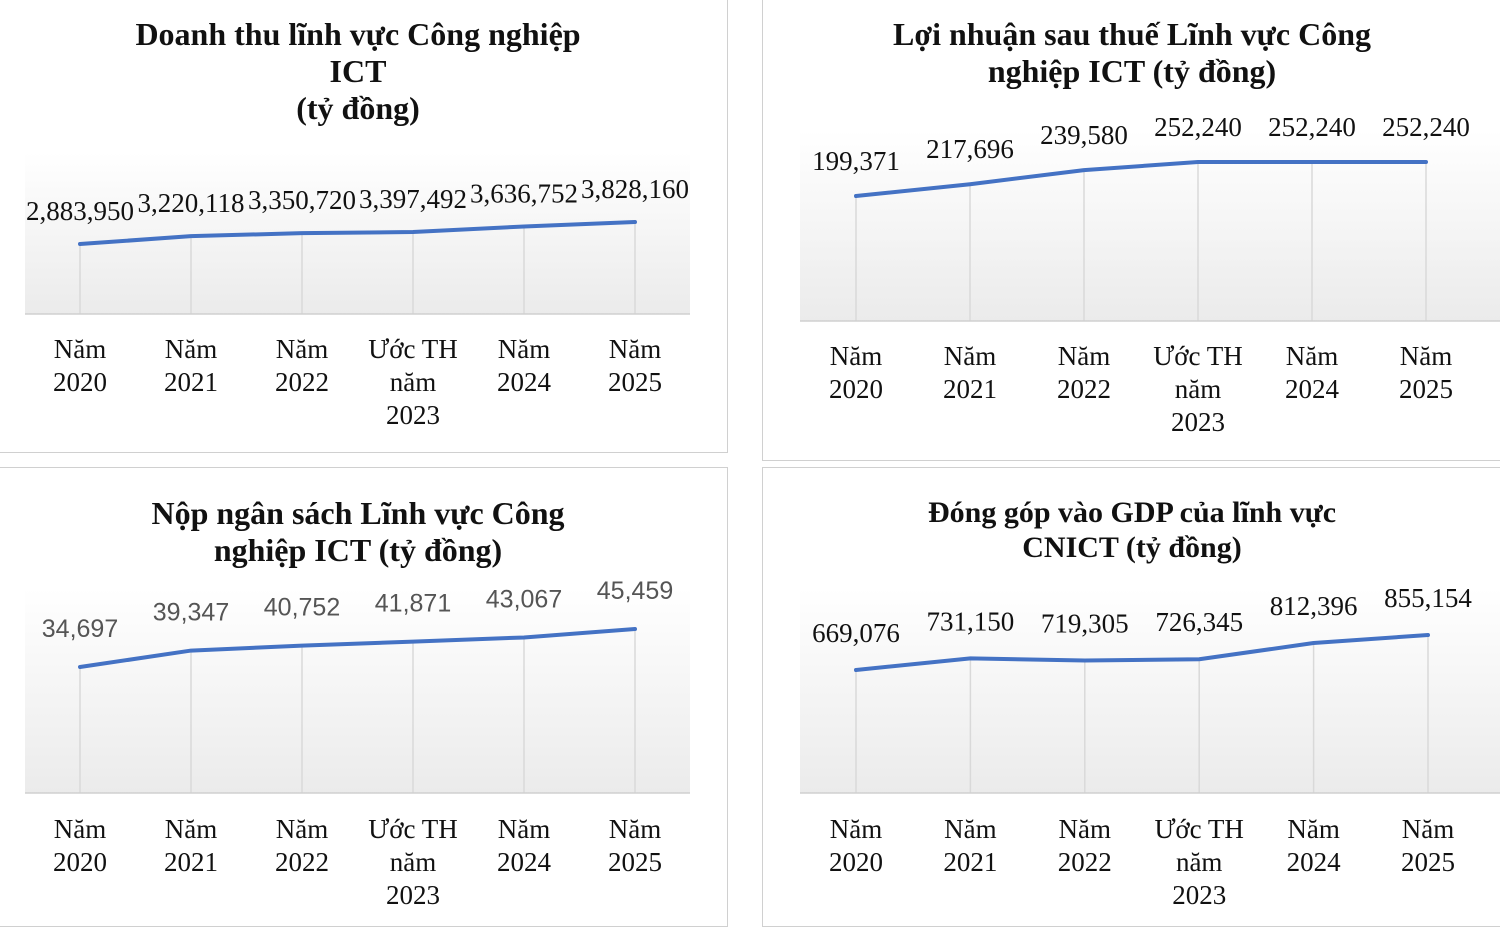  I want to click on data-label: 3,828,160, so click(635, 189).